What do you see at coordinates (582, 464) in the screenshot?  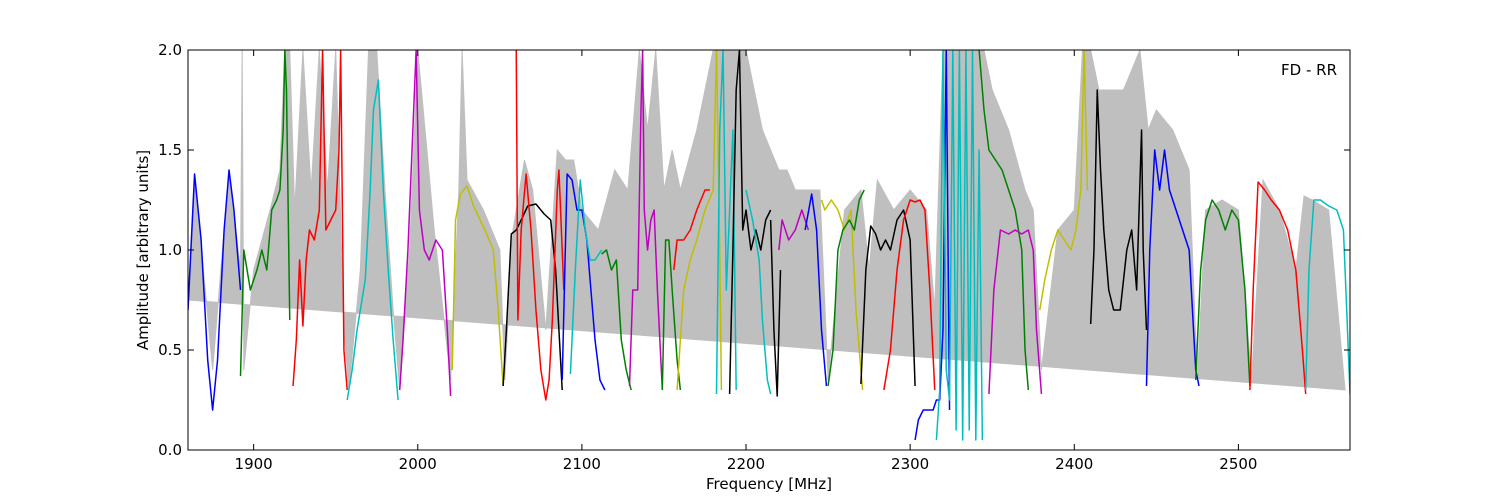 I see `x-tick-label: 2100` at bounding box center [582, 464].